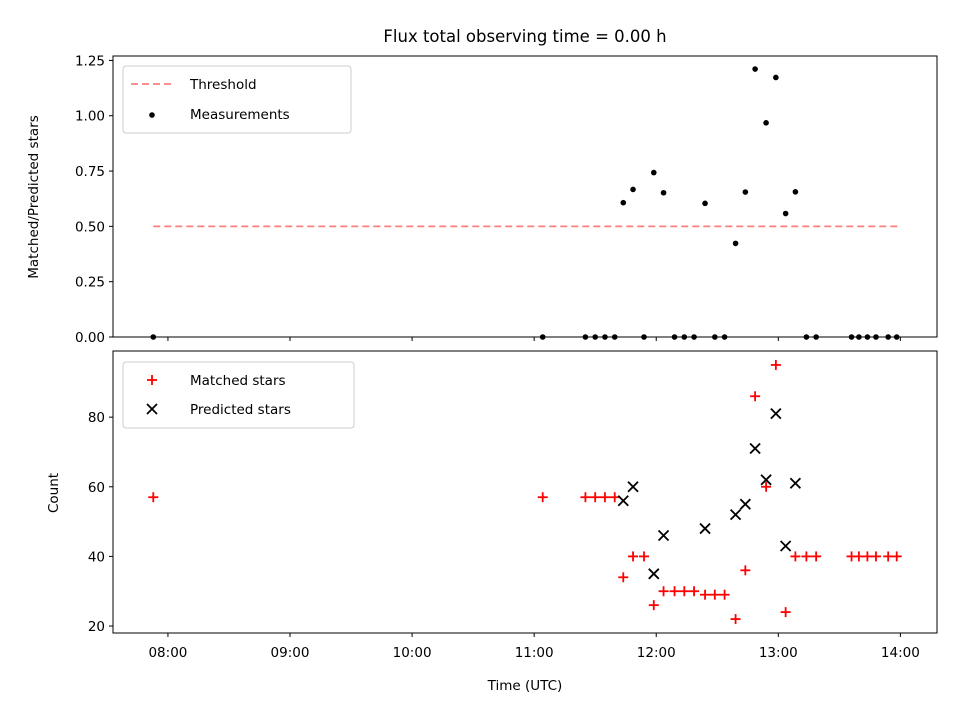  Describe the element at coordinates (54, 493) in the screenshot. I see `bottom-y-axis-label: Count` at that location.